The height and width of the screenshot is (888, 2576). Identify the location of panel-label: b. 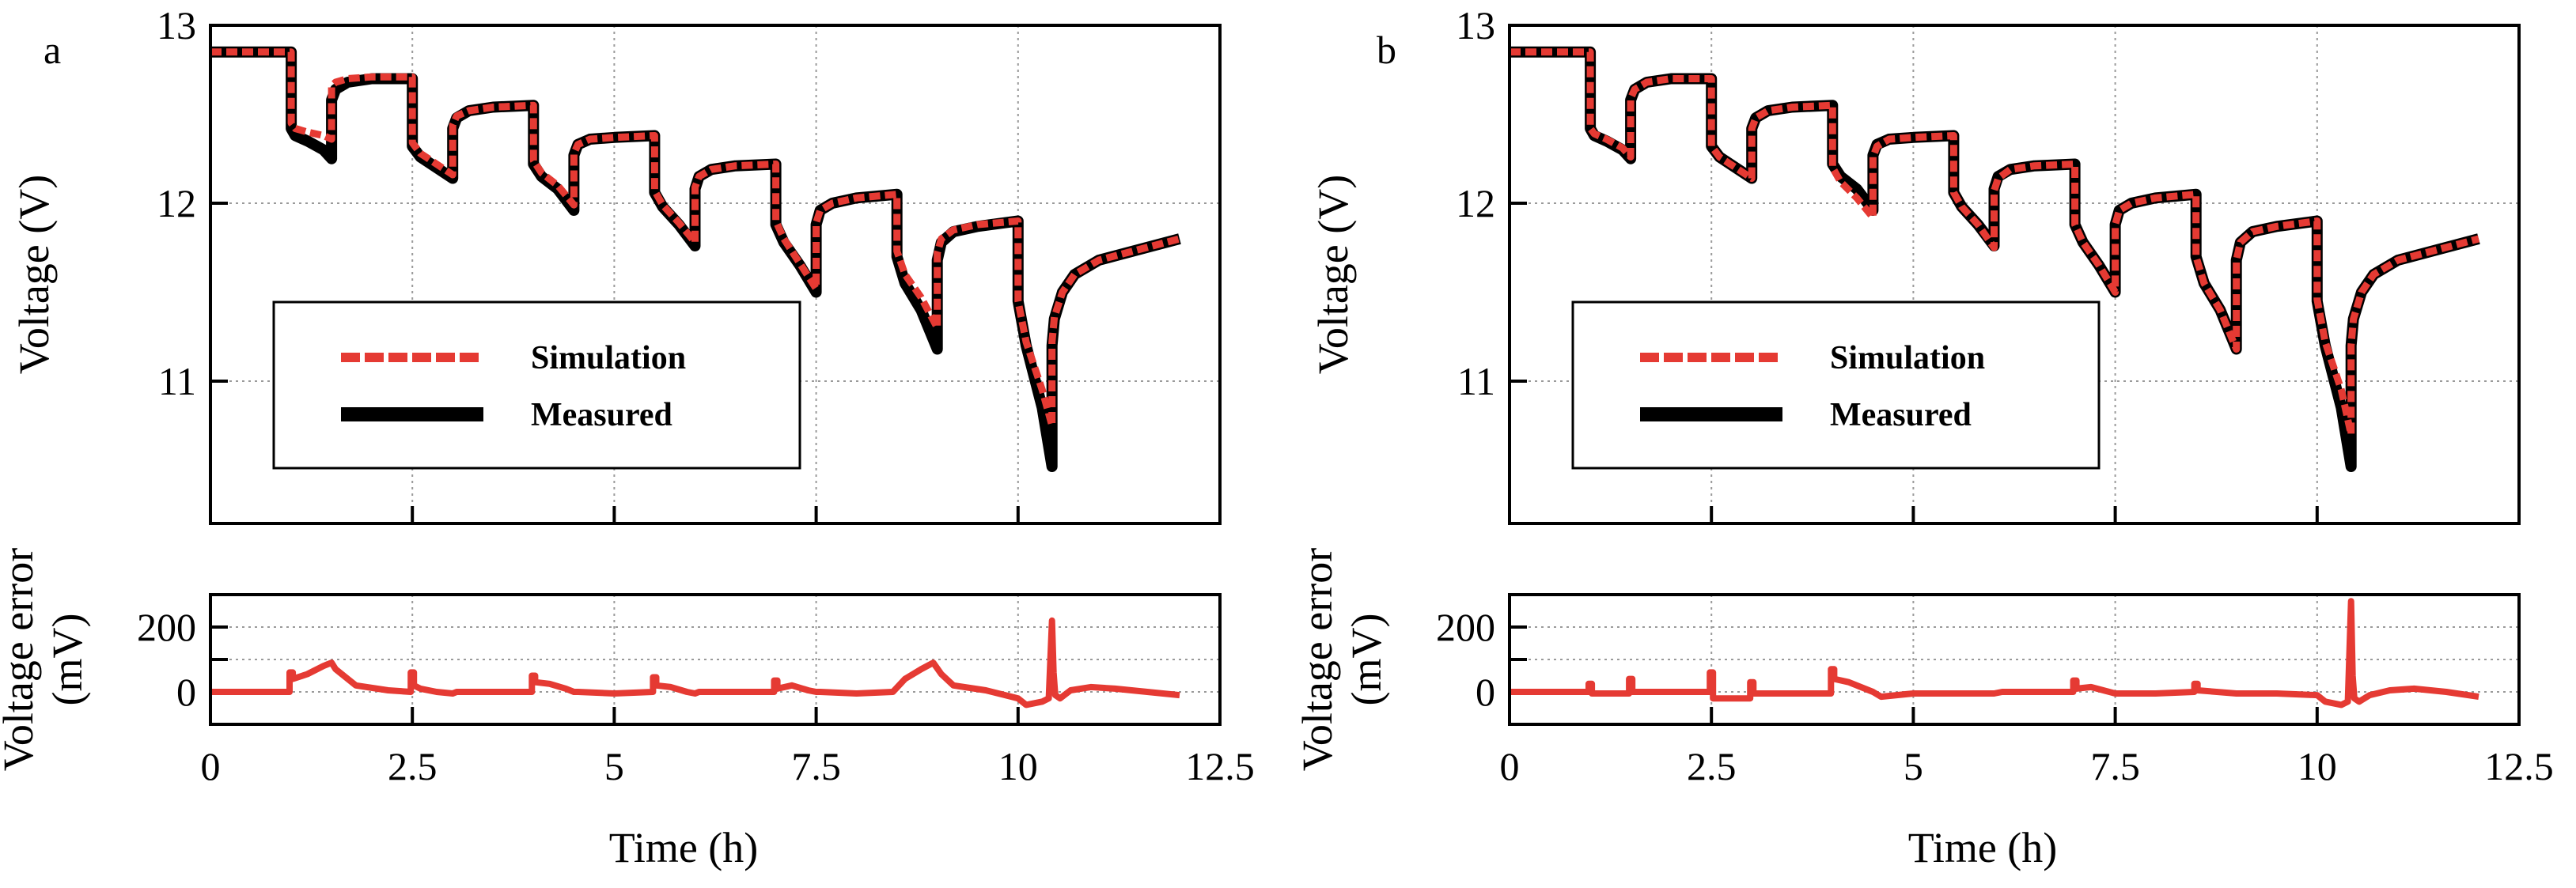
(1386, 50).